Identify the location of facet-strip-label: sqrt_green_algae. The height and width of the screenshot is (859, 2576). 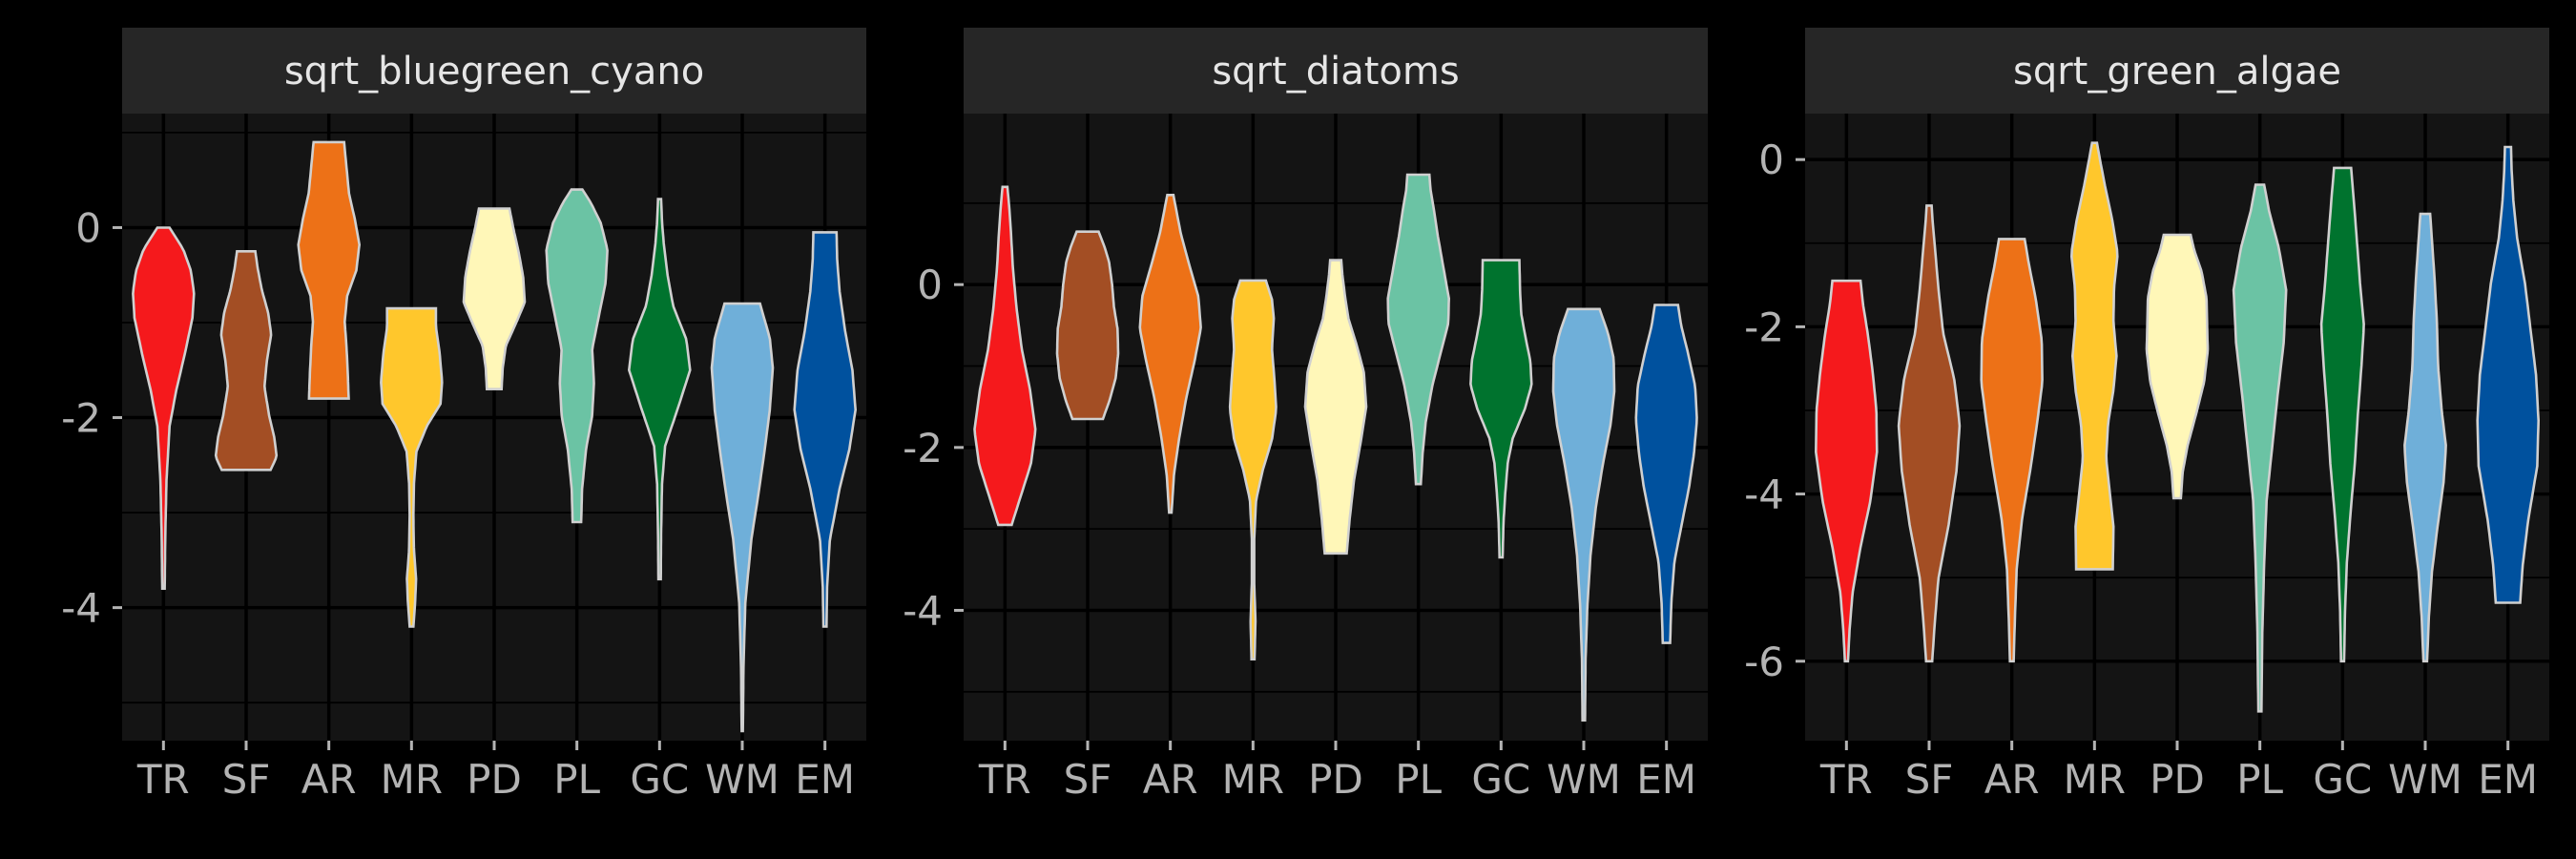
(2177, 72).